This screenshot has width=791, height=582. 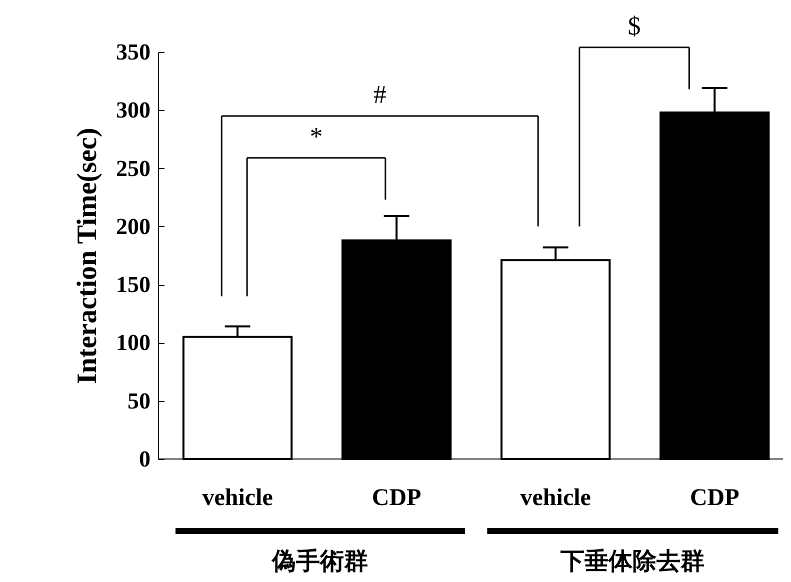 What do you see at coordinates (379, 94) in the screenshot?
I see `annotation: #` at bounding box center [379, 94].